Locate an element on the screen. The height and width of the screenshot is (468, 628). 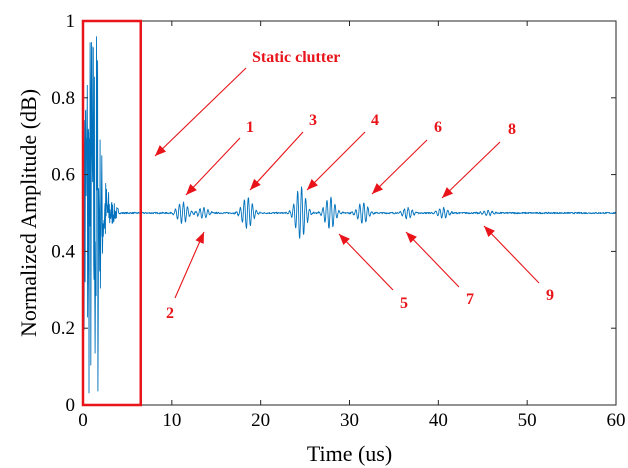
y-tick-label: 0 is located at coordinates (71, 405).